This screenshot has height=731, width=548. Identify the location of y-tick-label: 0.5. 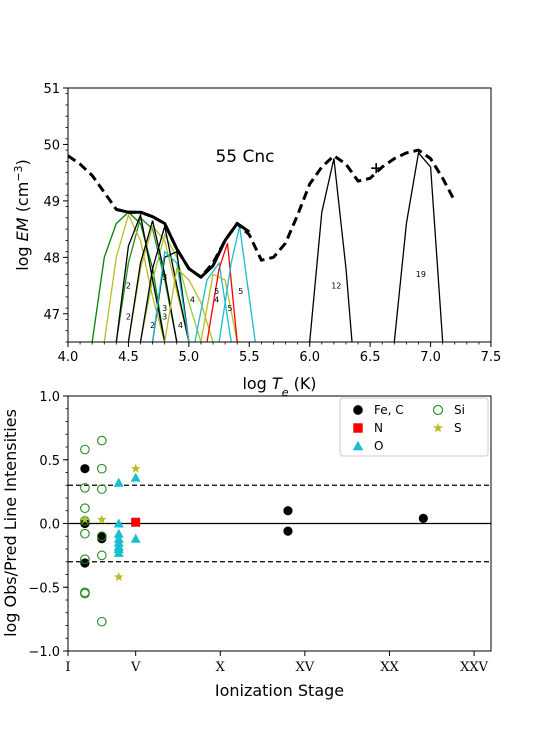
(49, 461).